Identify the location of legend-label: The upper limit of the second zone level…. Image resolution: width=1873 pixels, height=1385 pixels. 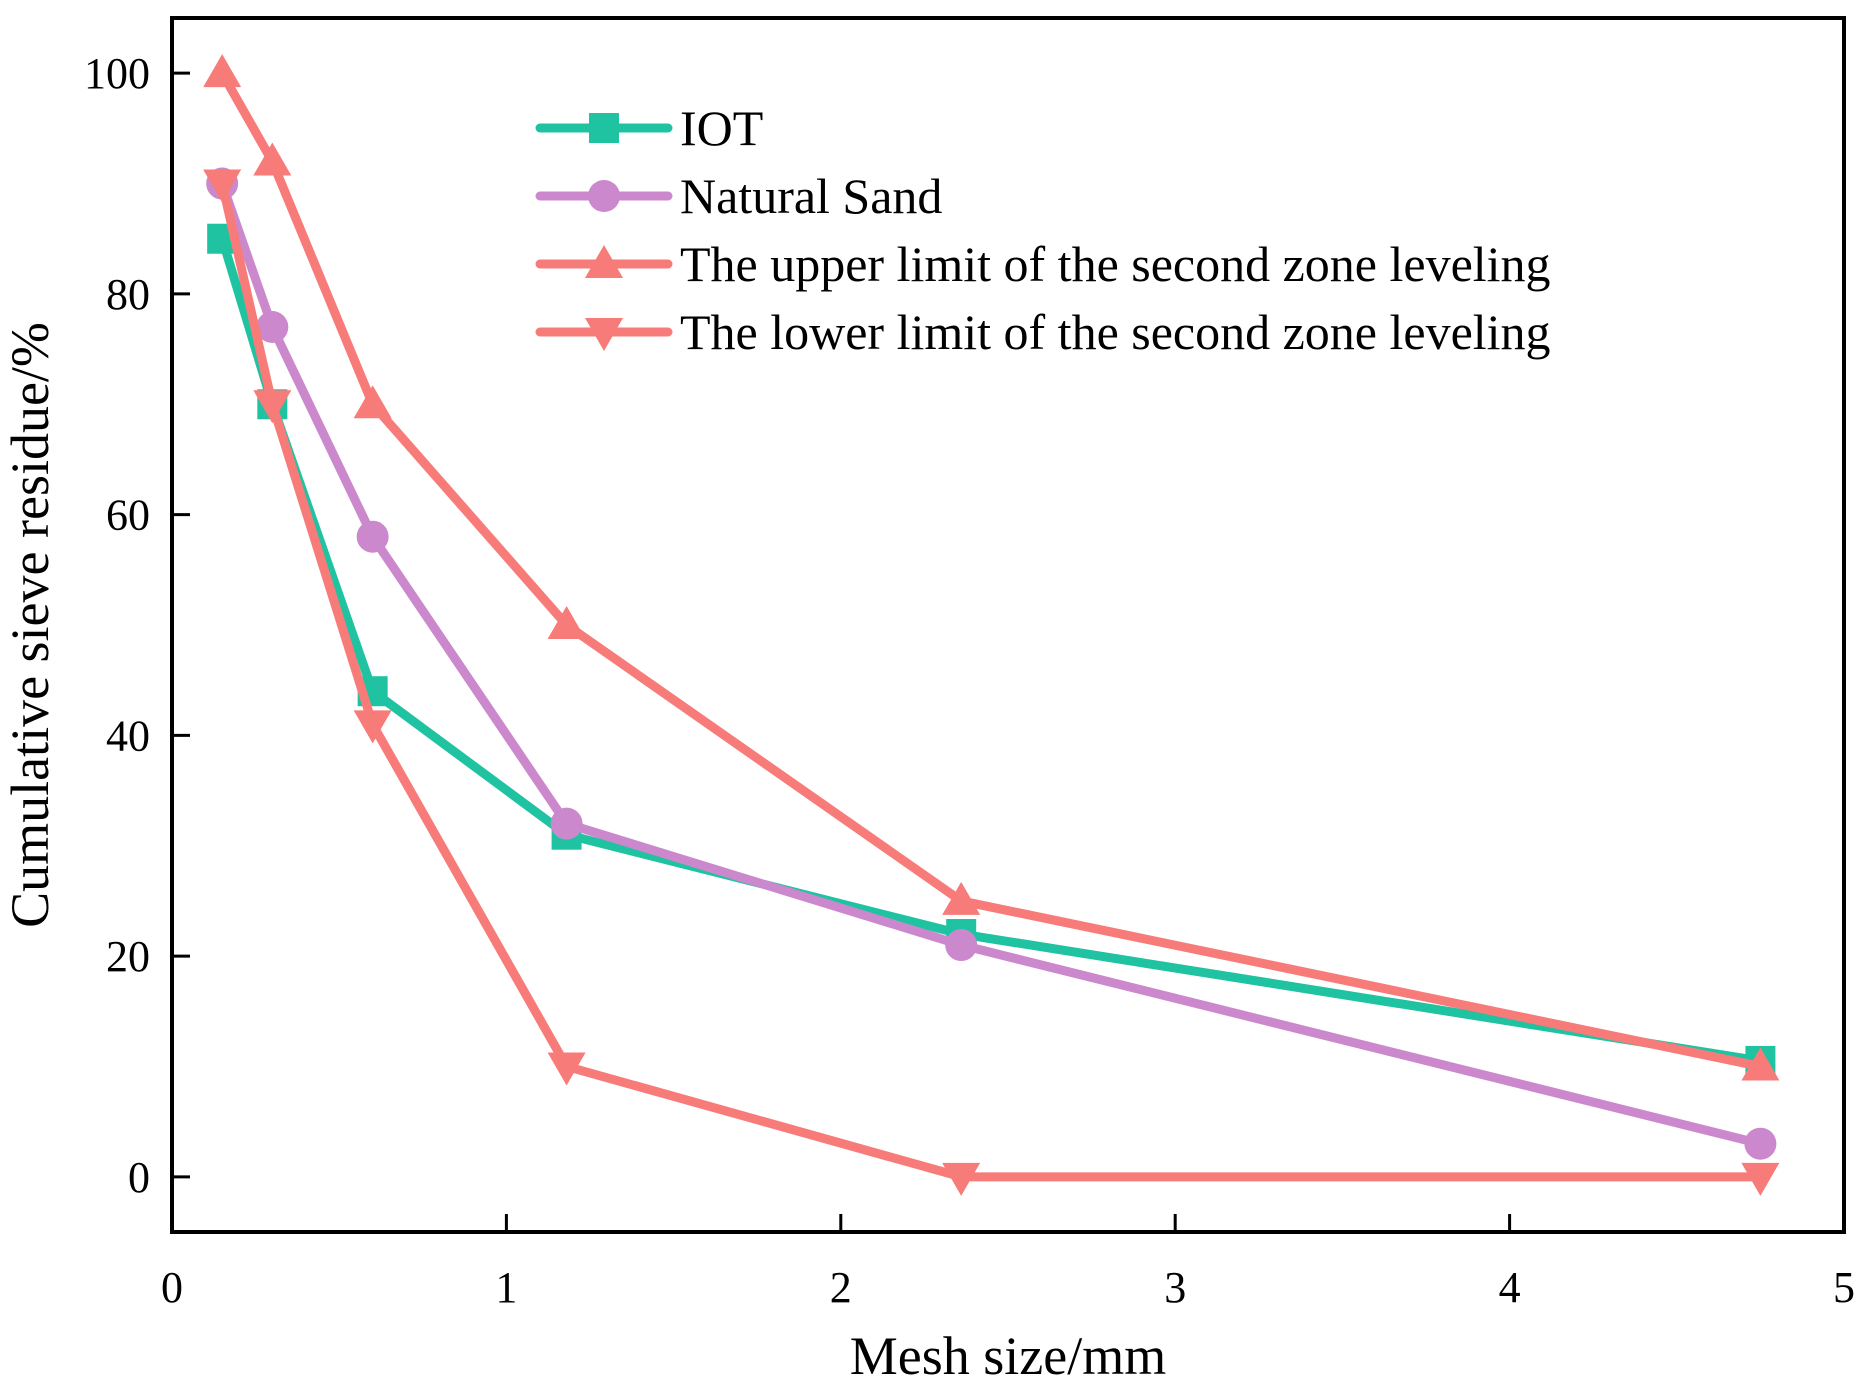
(1115, 264).